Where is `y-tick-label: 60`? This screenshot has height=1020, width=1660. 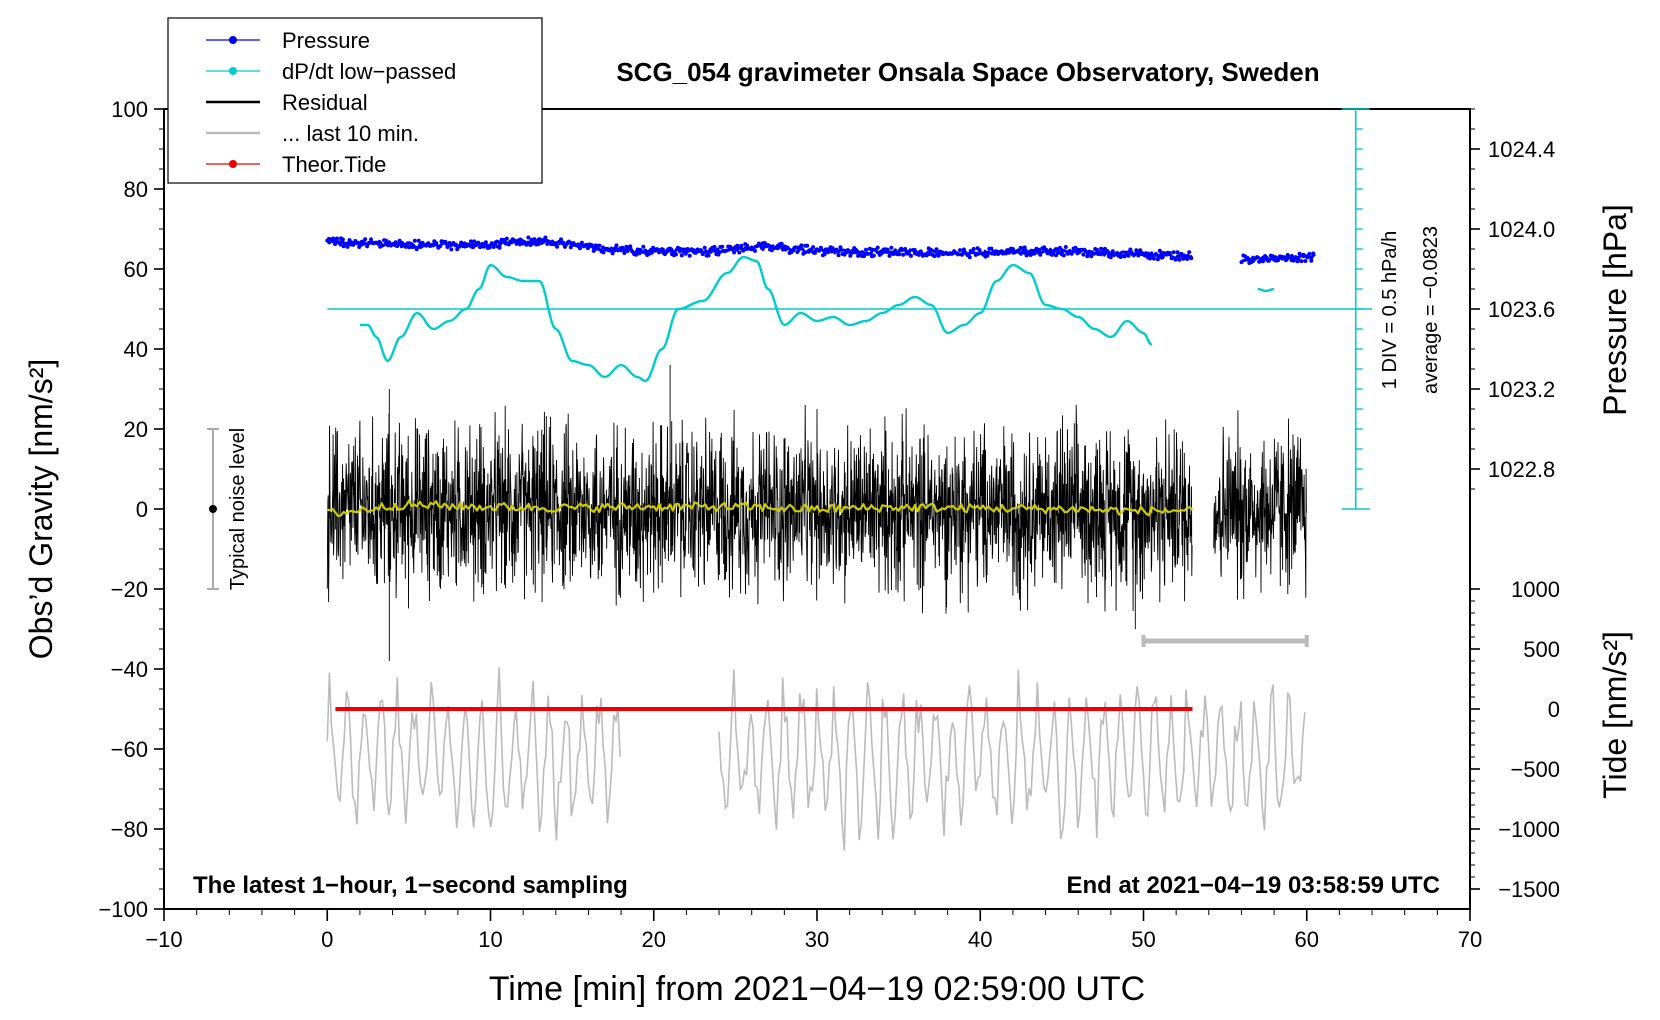
y-tick-label: 60 is located at coordinates (136, 269).